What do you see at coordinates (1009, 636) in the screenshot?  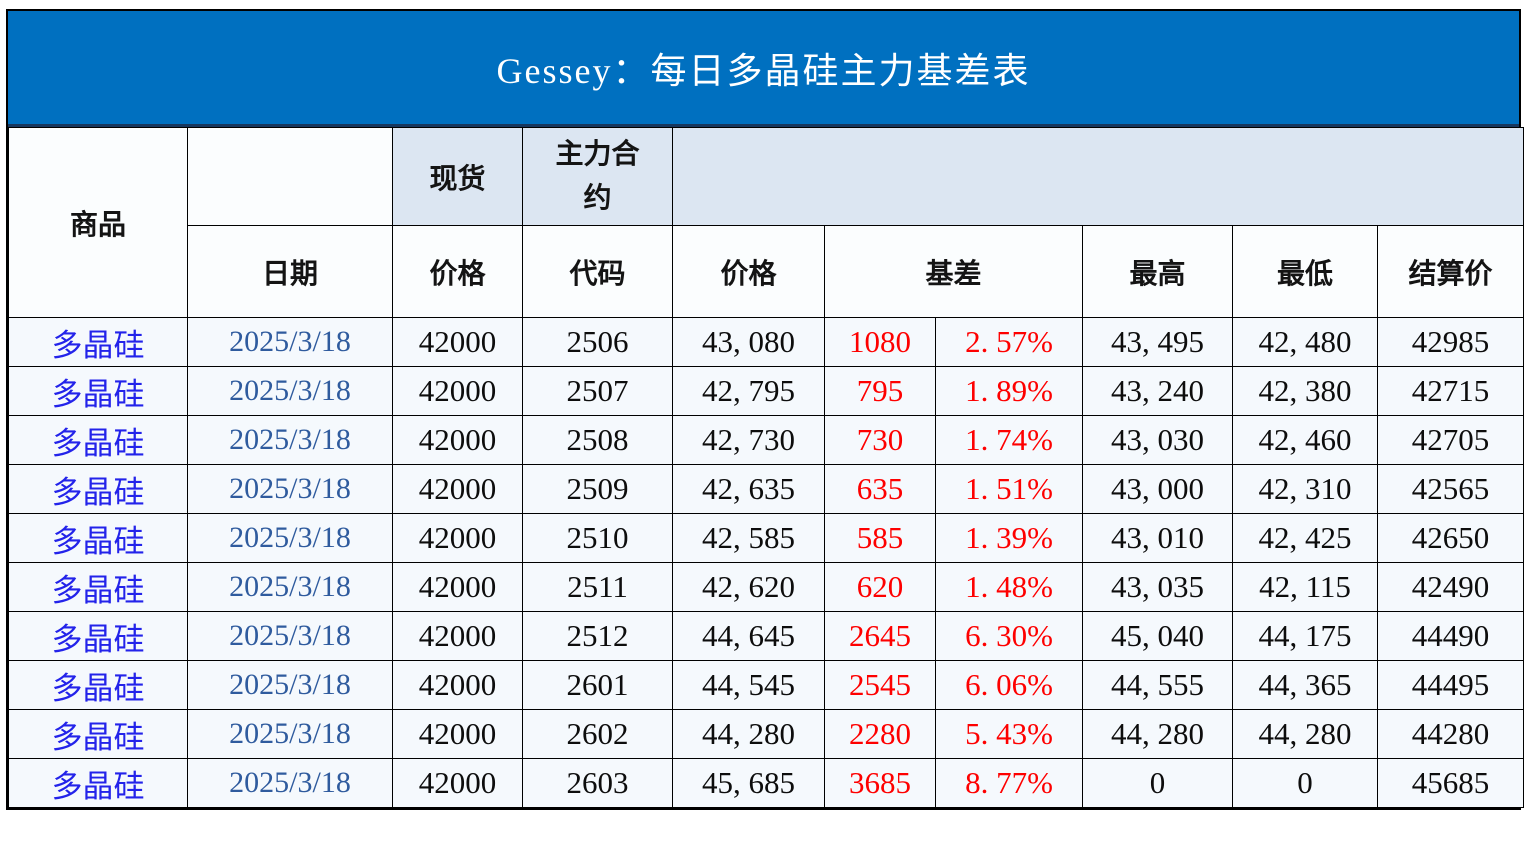 I see `cell-basis-pct: 6. 30%` at bounding box center [1009, 636].